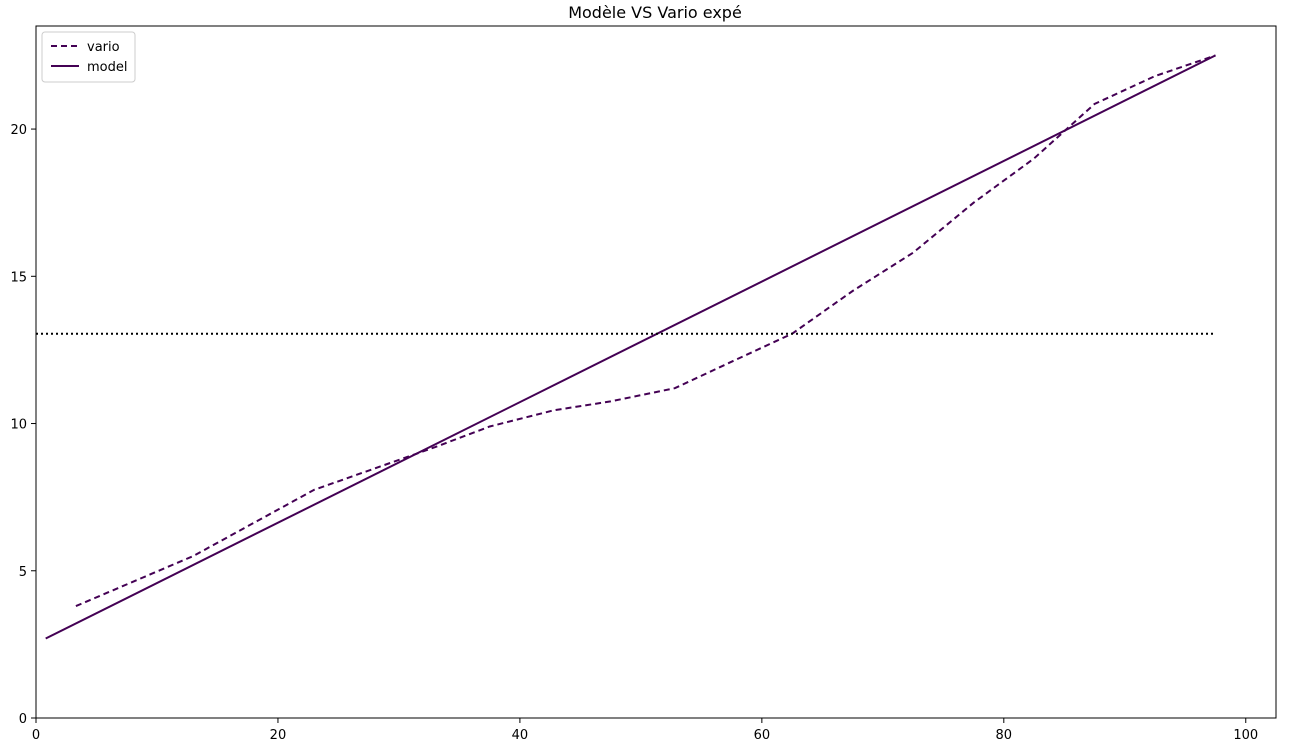  I want to click on y-tick-label: 10, so click(18, 425).